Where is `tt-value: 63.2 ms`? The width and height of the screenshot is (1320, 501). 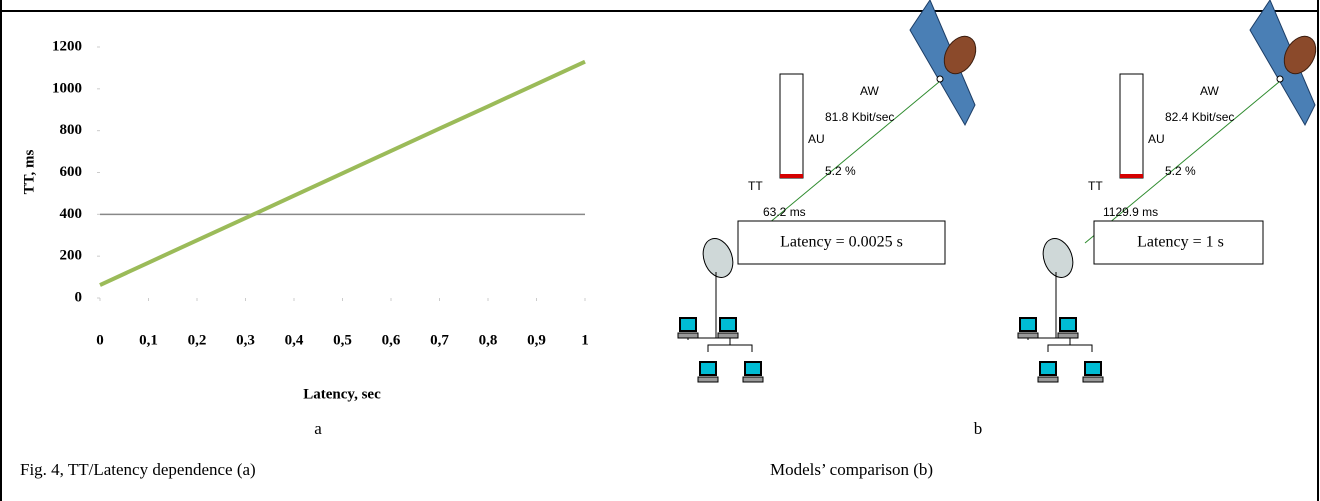 tt-value: 63.2 ms is located at coordinates (784, 212).